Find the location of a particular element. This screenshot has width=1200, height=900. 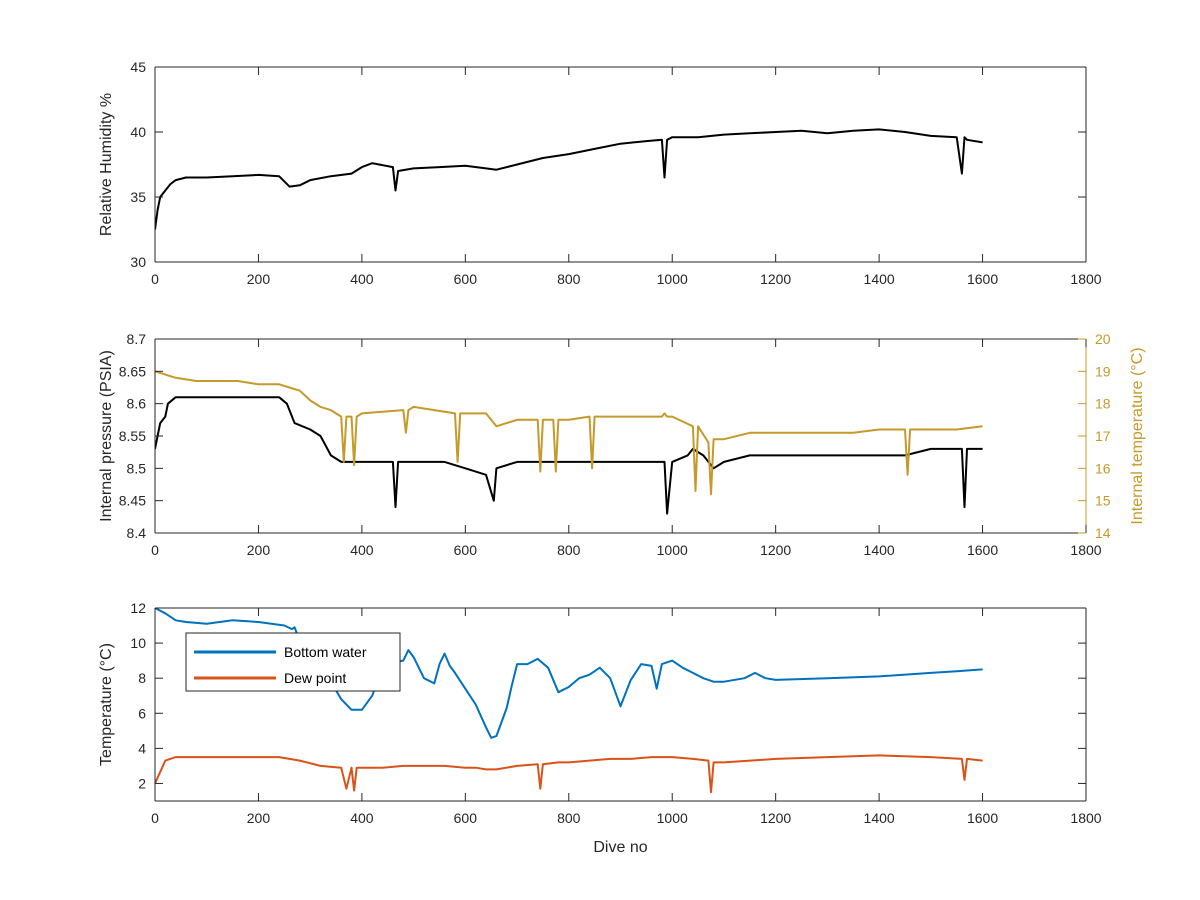

y-tick-label: 8.5 is located at coordinates (137, 468).